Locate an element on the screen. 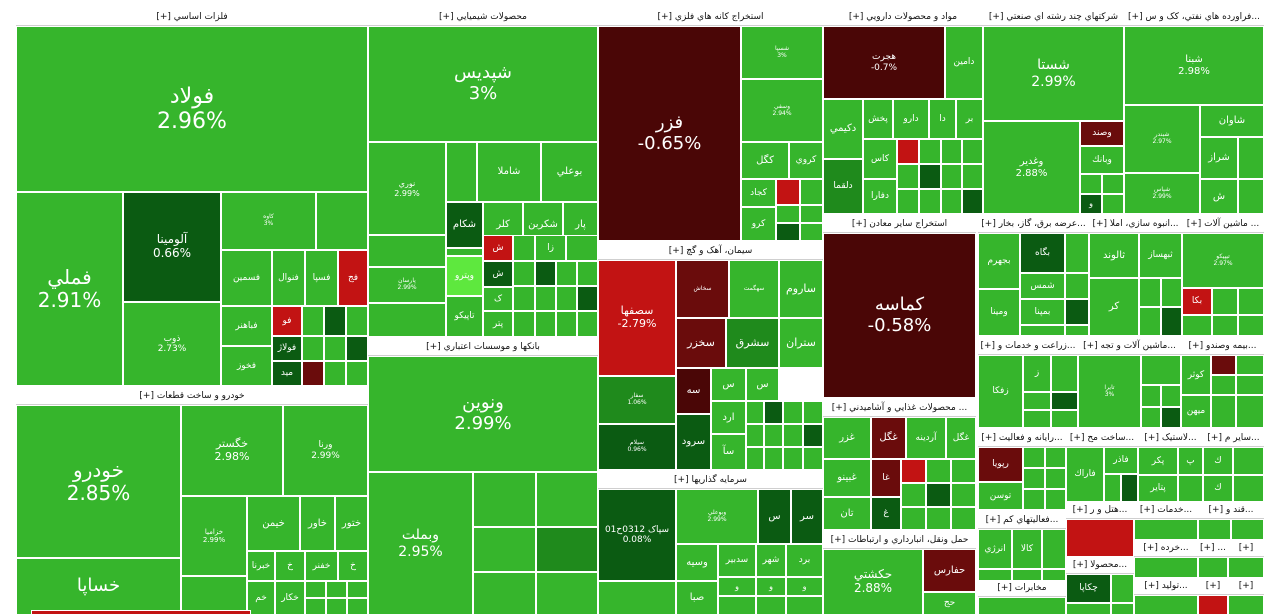 The width and height of the screenshot is (1280, 615). stock-tile: خم is located at coordinates (261, 598).